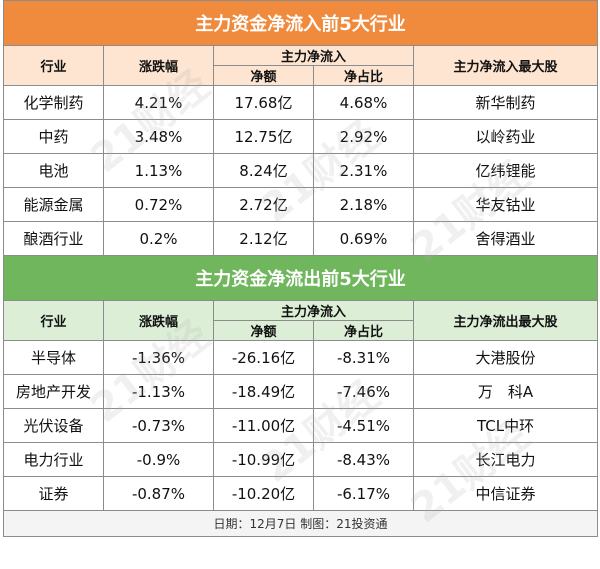  I want to click on change-cell: -0.9%, so click(158, 459).